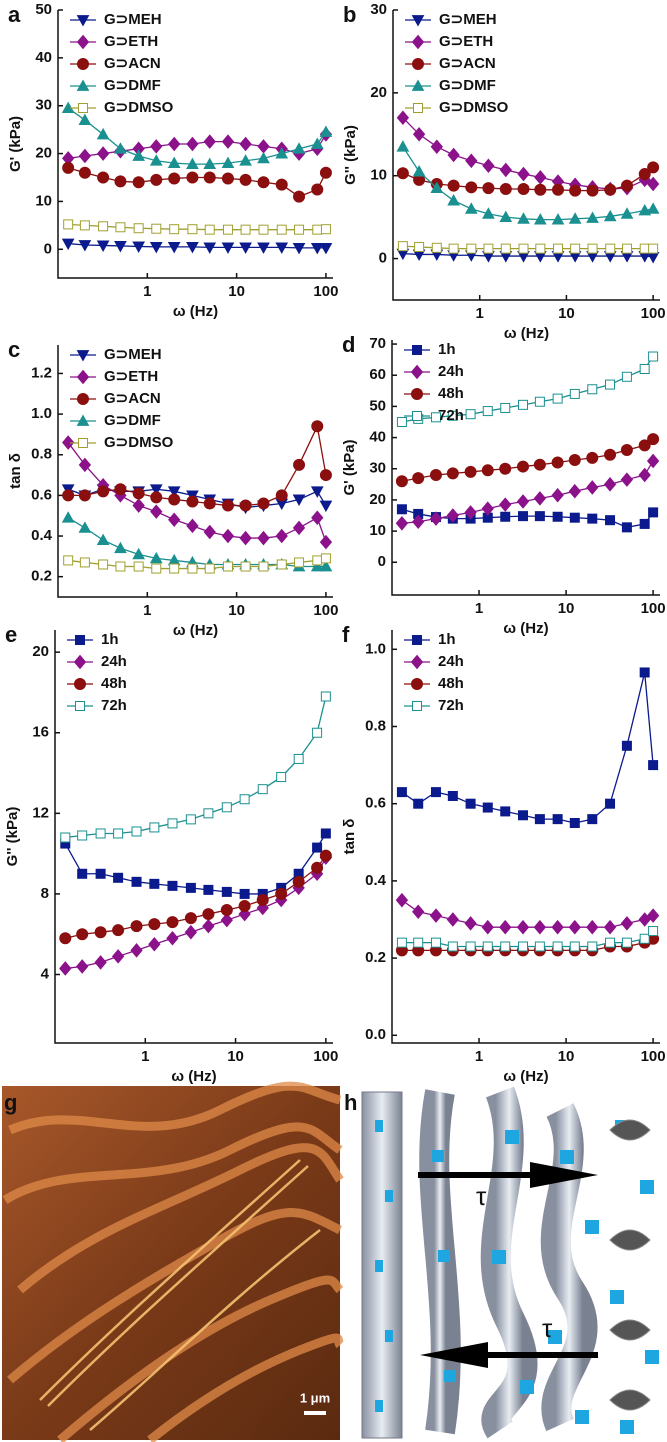  What do you see at coordinates (375, 957) in the screenshot?
I see `y-tick-label: 0.2` at bounding box center [375, 957].